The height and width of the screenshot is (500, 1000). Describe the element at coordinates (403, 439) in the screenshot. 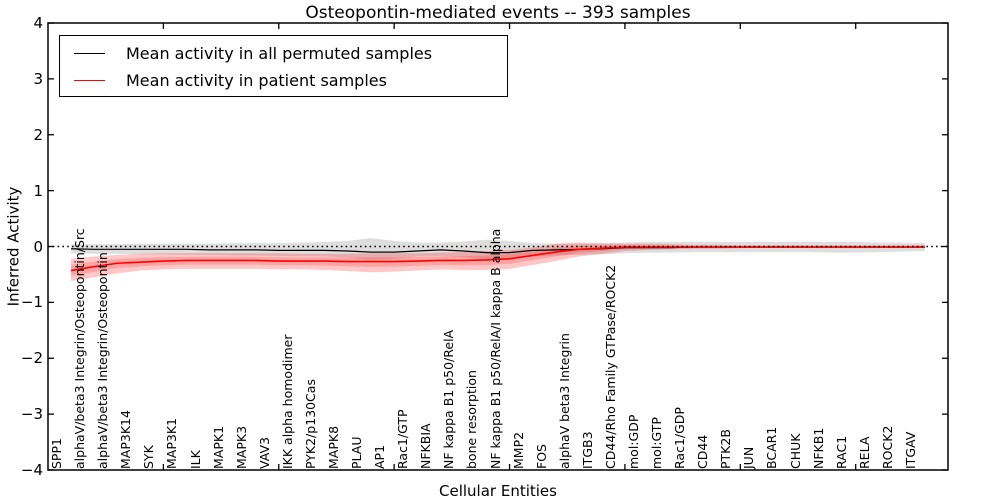

I see `x-tick-label: Rac1/GTP` at that location.